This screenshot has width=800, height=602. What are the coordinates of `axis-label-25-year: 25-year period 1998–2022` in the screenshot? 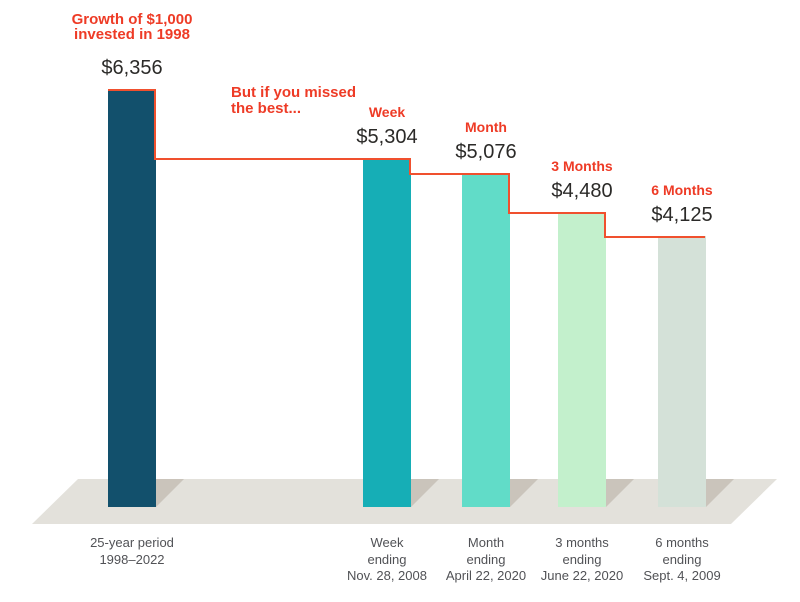 It's located at (132, 551).